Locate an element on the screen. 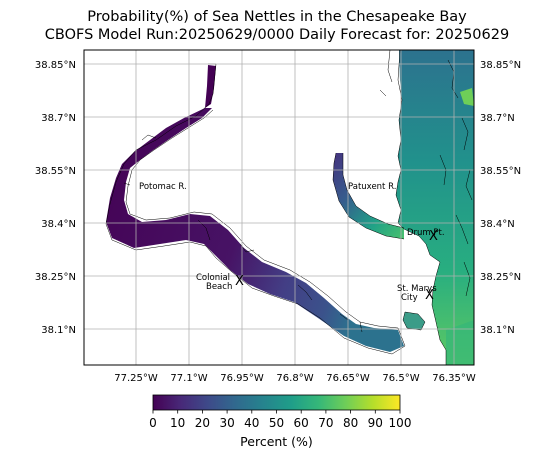 The image size is (554, 460). colorbar-tick-label: 50 is located at coordinates (276, 423).